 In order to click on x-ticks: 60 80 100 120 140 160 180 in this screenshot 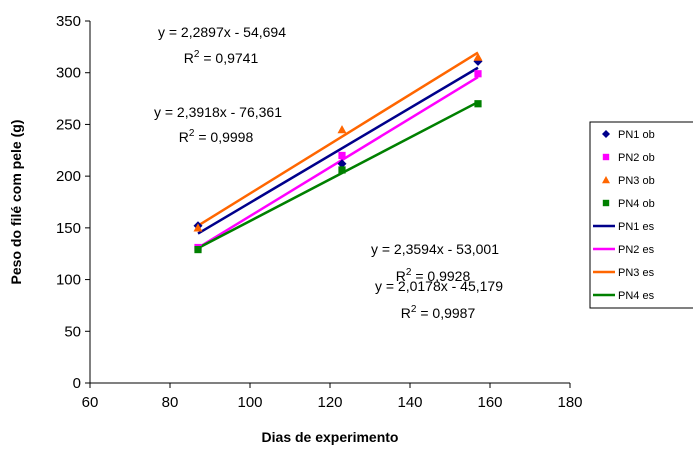, I will do `click(332, 397)`.